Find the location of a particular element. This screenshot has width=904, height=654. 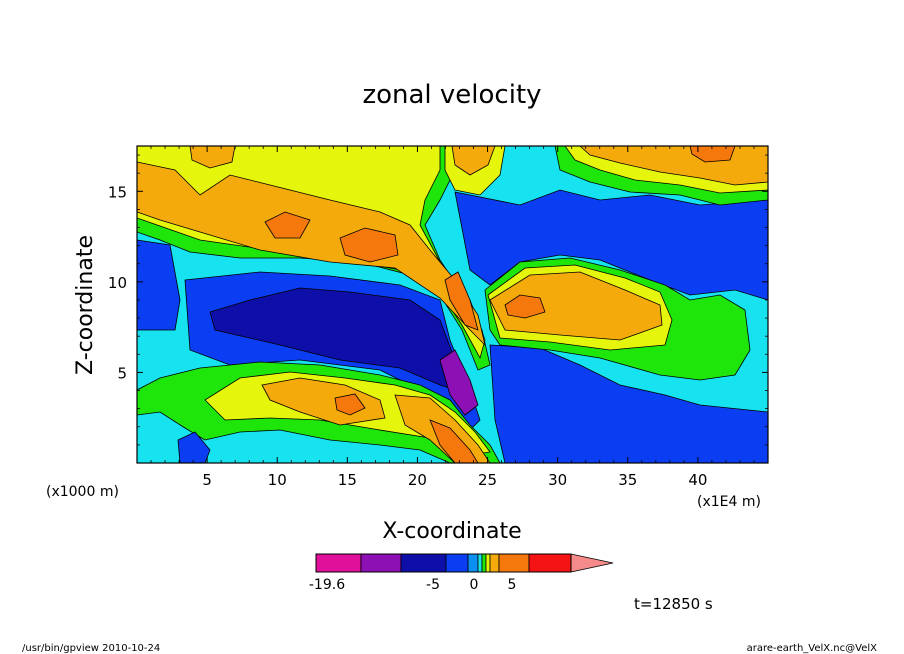

colorbar: -19.6 -5 0 5 is located at coordinates (461, 573).